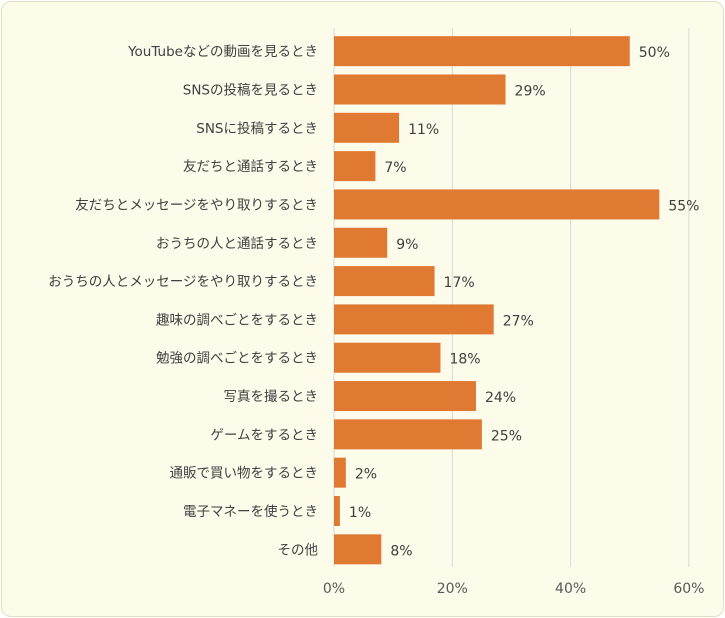 The image size is (725, 618). What do you see at coordinates (530, 91) in the screenshot?
I see `value-label-2: 29%` at bounding box center [530, 91].